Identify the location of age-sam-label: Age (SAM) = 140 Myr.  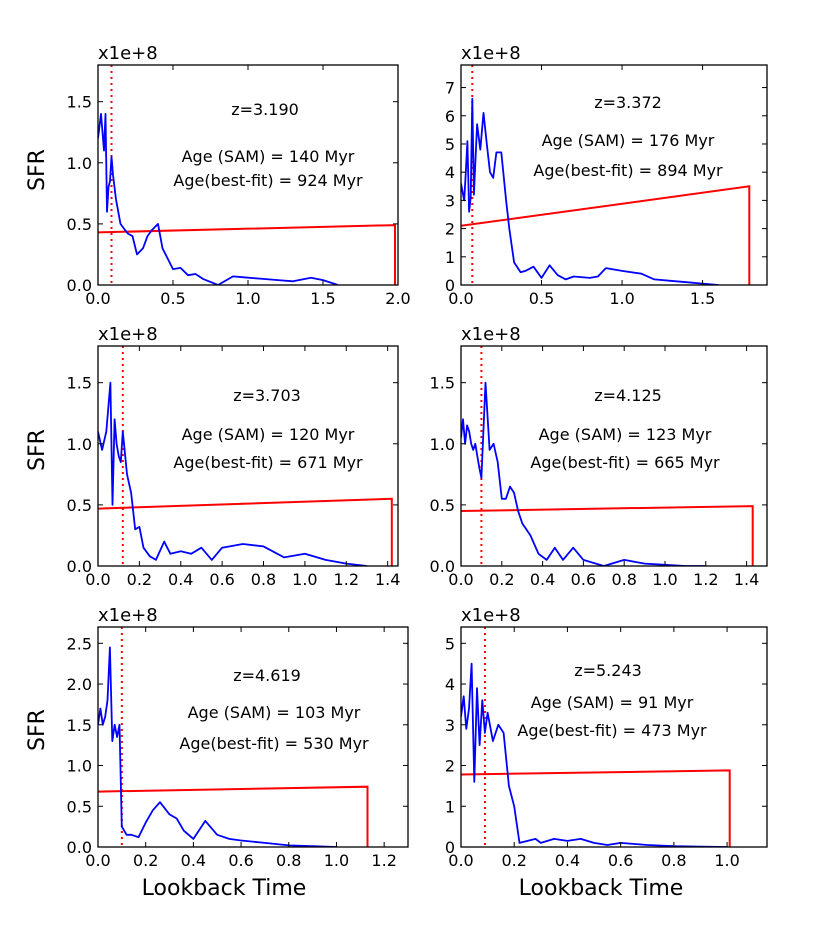
(268, 156).